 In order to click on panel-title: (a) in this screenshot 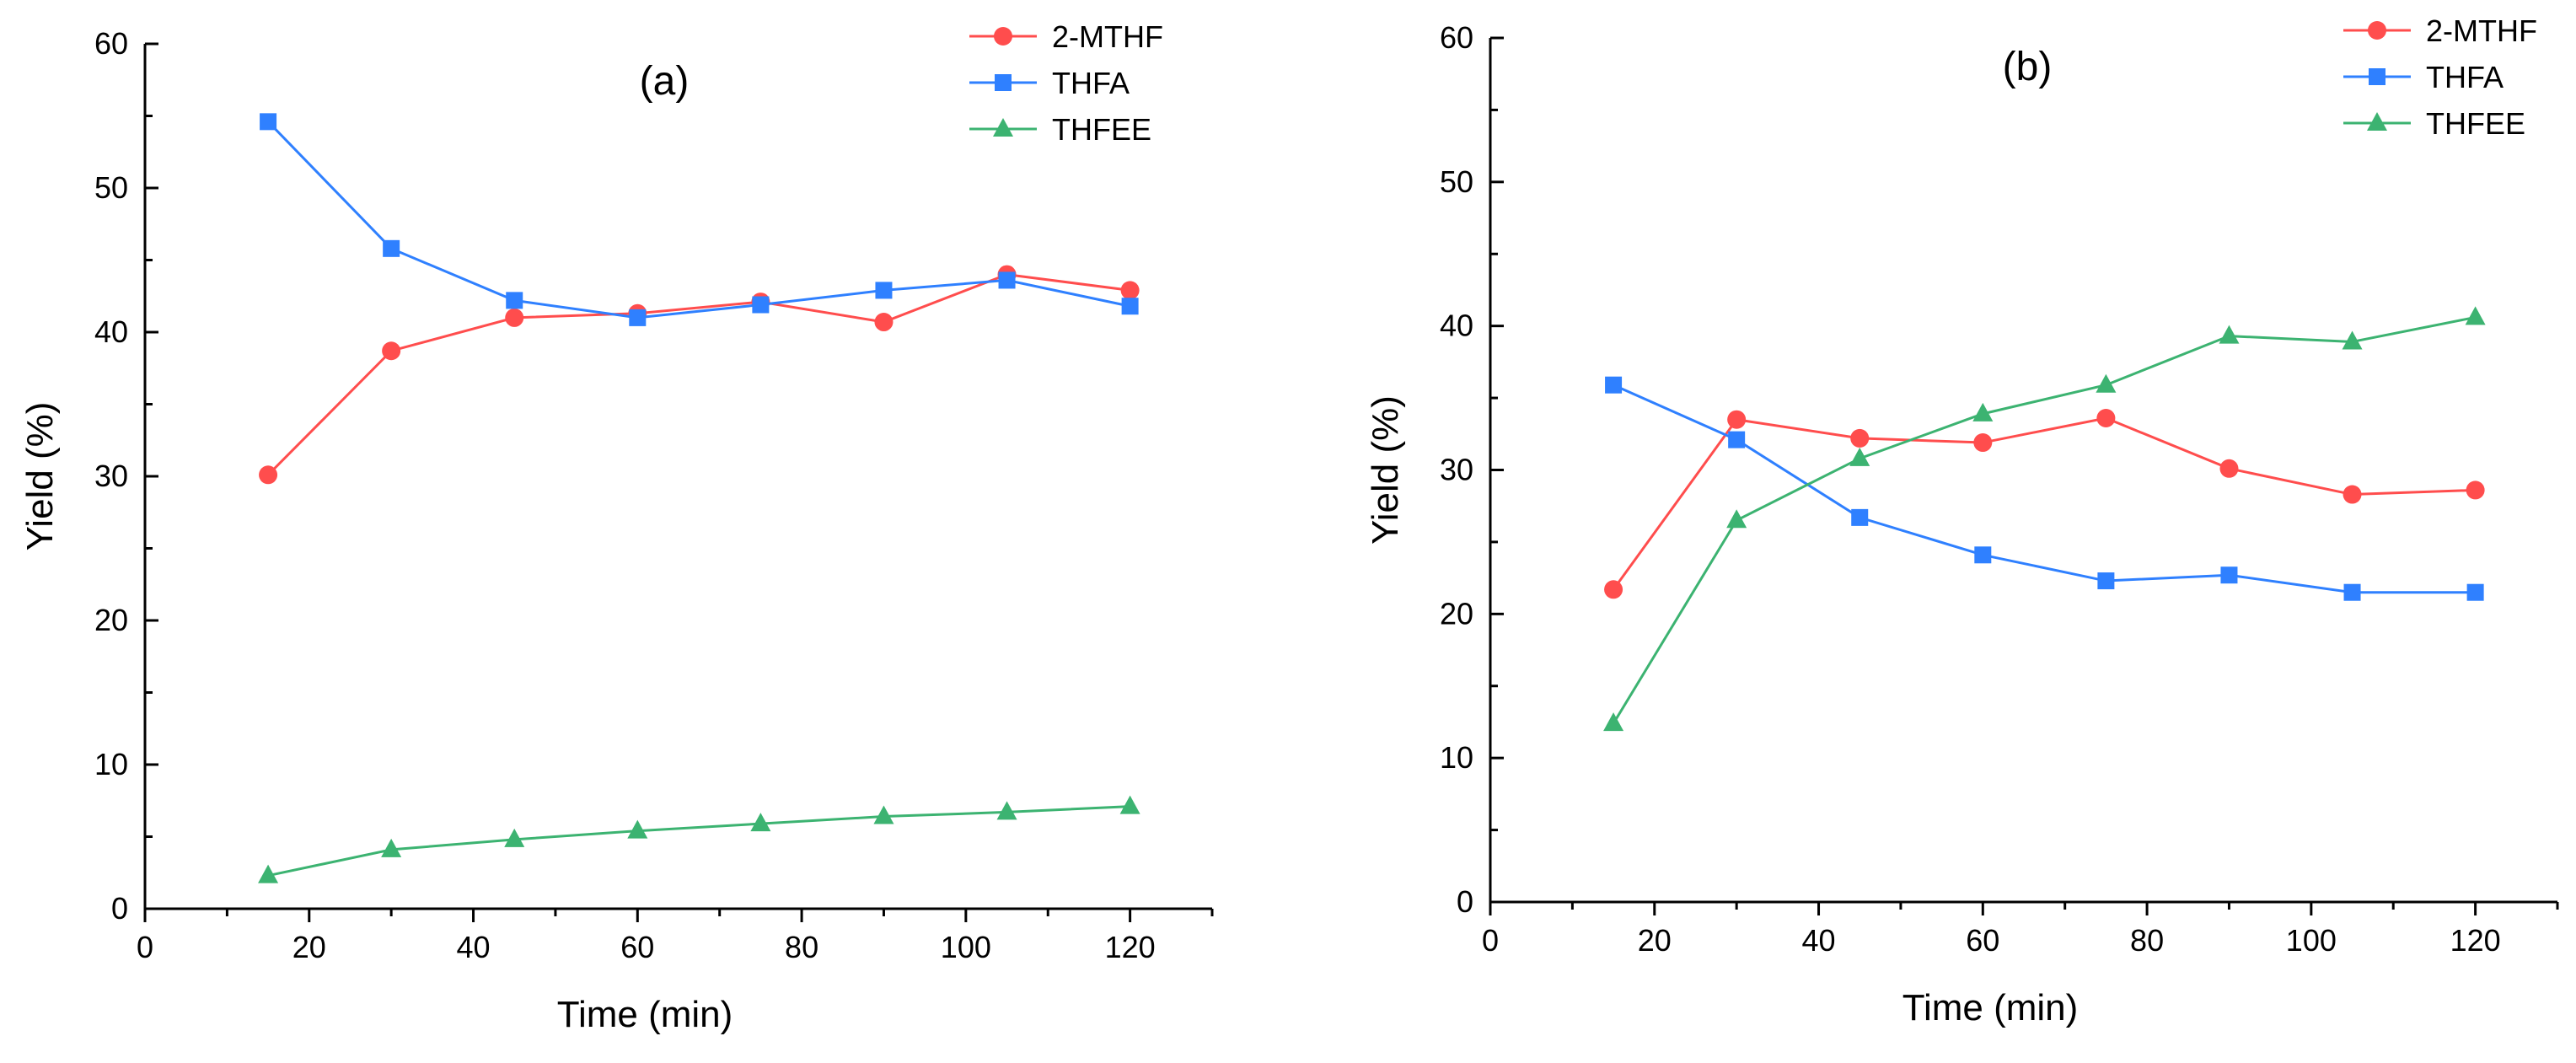, I will do `click(665, 81)`.